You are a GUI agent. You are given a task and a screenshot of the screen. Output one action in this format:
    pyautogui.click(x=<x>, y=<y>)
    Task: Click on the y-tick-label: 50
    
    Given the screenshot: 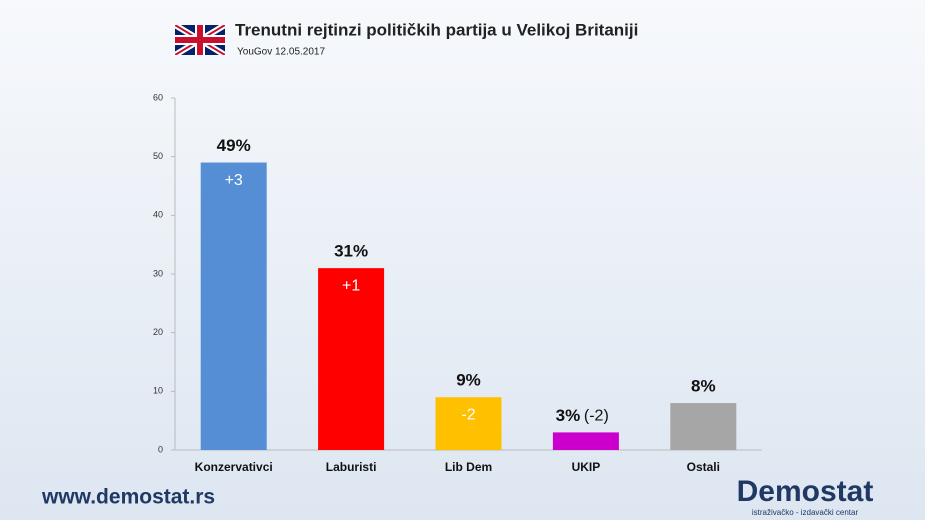 What is the action you would take?
    pyautogui.click(x=158, y=156)
    